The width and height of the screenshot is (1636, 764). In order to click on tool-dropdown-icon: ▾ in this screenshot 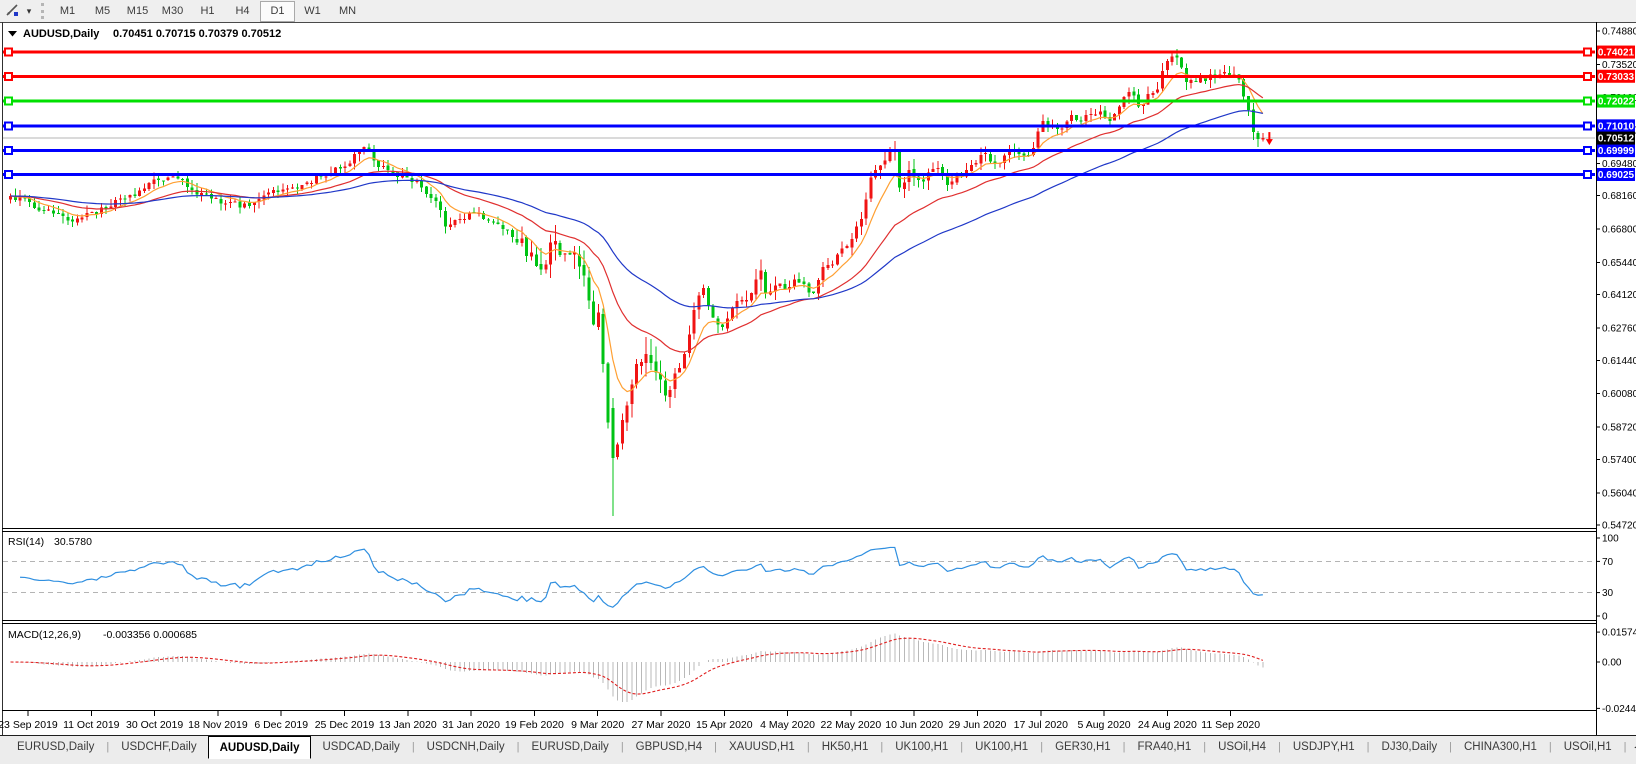, I will do `click(29, 10)`.